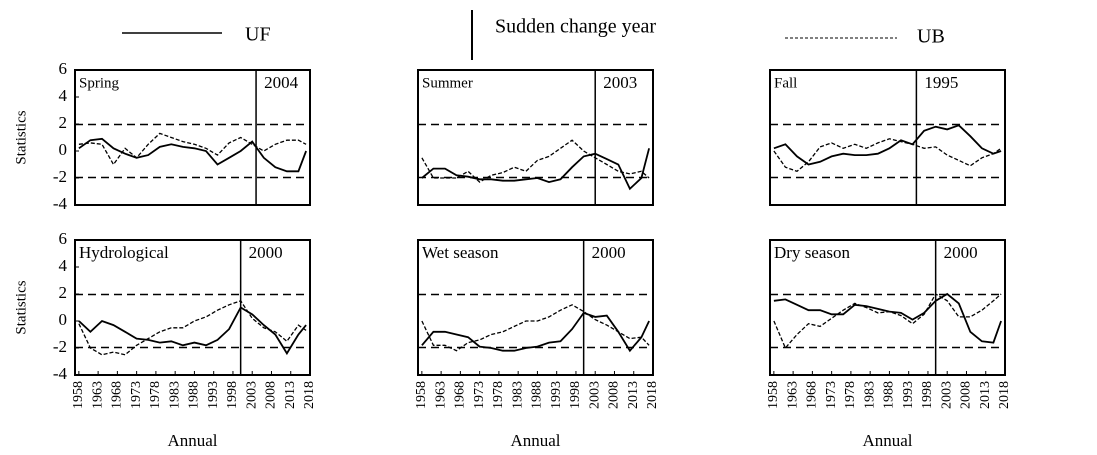  What do you see at coordinates (812, 252) in the screenshot?
I see `panel-title: Dry season` at bounding box center [812, 252].